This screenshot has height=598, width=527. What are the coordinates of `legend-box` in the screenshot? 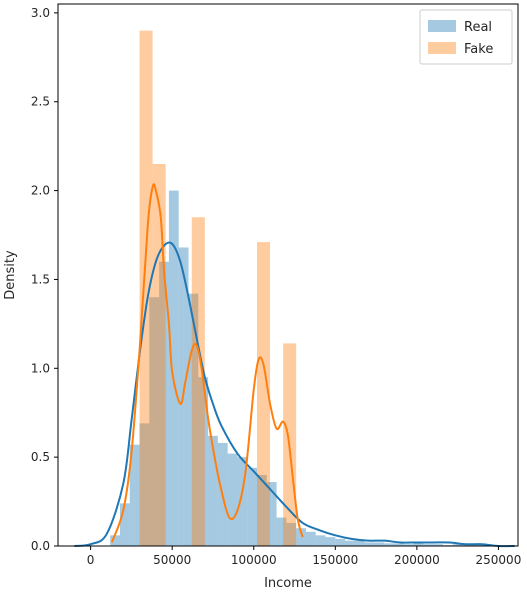 It's located at (466, 37).